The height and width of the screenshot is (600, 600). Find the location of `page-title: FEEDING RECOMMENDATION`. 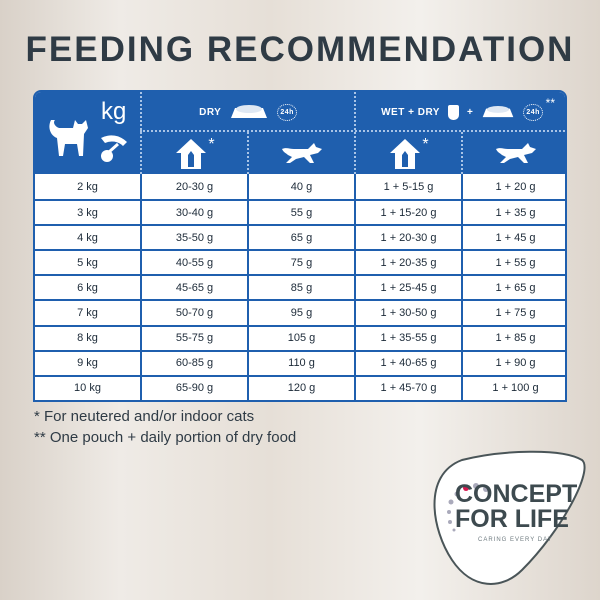

page-title: FEEDING RECOMMENDATION is located at coordinates (300, 49).